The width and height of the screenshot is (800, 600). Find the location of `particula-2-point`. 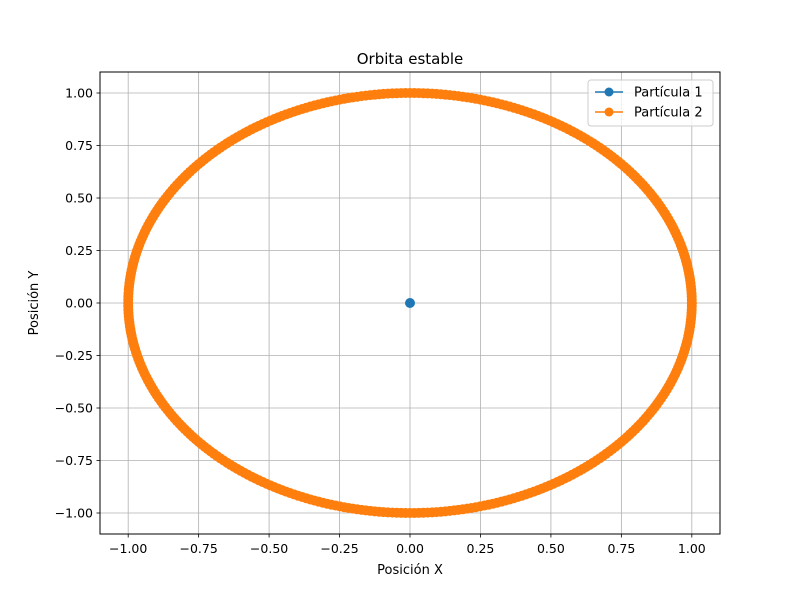

particula-2-point is located at coordinates (691, 303).